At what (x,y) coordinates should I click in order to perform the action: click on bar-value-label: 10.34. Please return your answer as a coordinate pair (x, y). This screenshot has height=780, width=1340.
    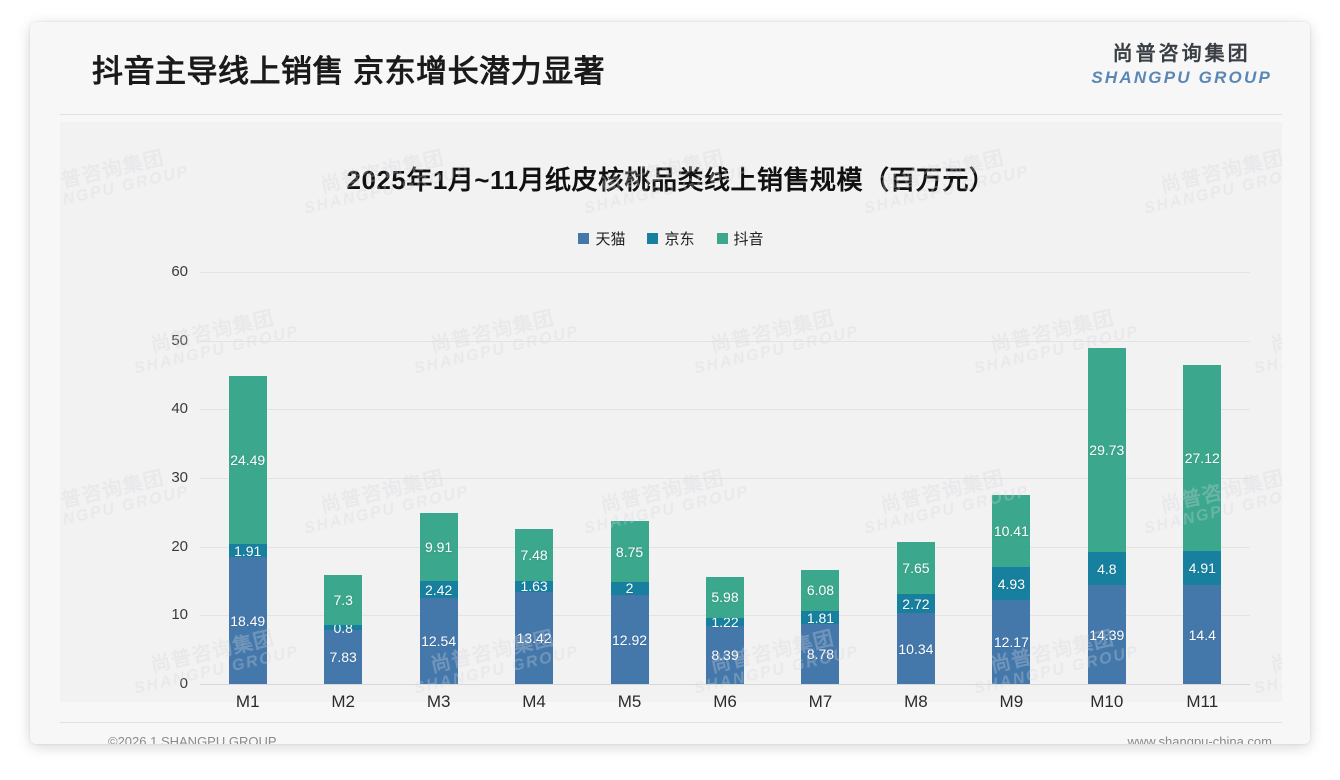
    Looking at the image, I should click on (916, 648).